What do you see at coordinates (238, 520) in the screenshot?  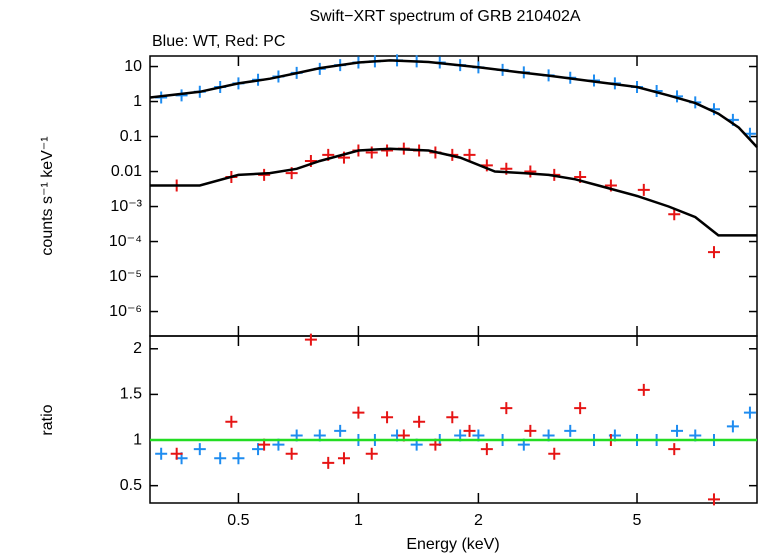 I see `x-tick-label: 0.5` at bounding box center [238, 520].